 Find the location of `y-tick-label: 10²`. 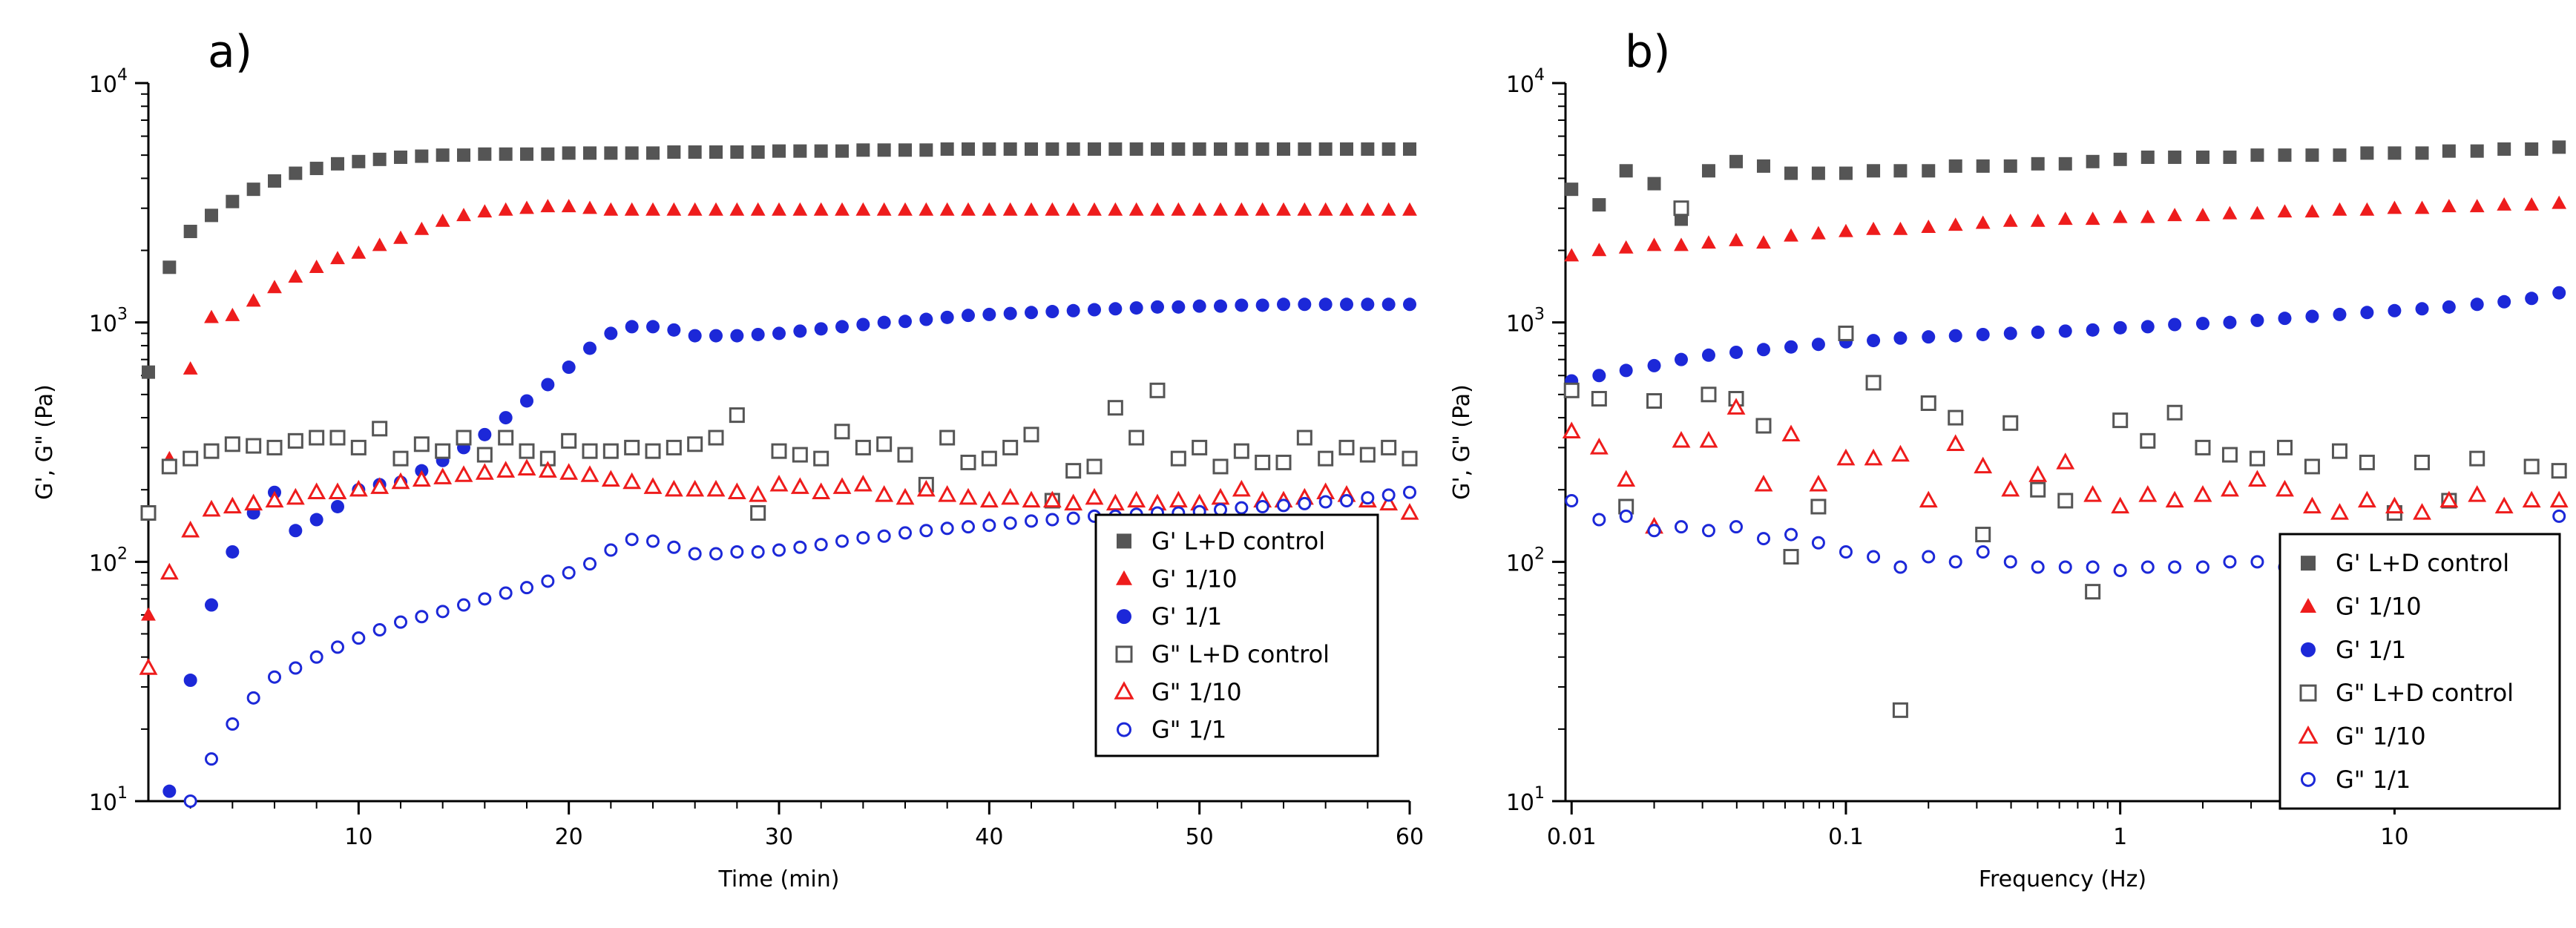

y-tick-label: 10² is located at coordinates (108, 560).